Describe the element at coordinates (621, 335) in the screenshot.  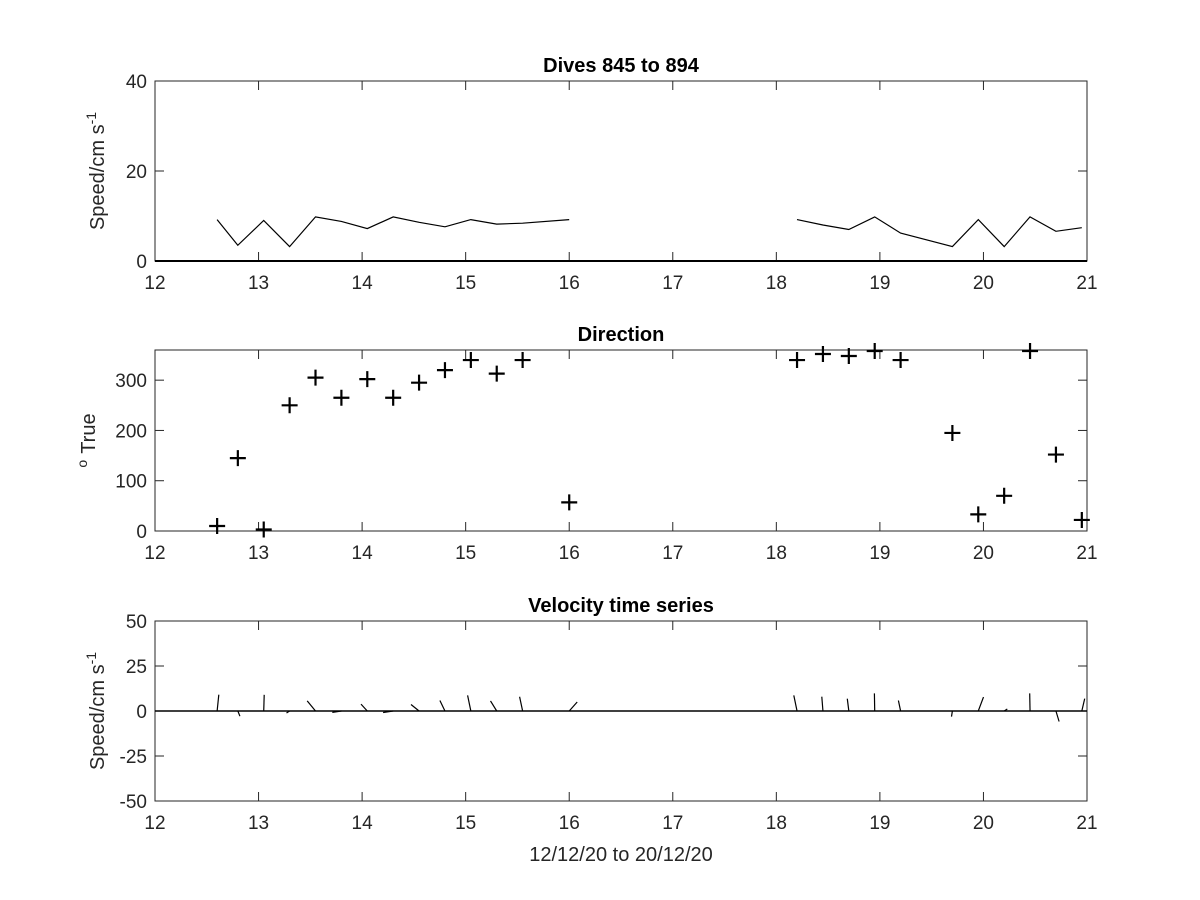
I see `chart-2-title: Direction` at that location.